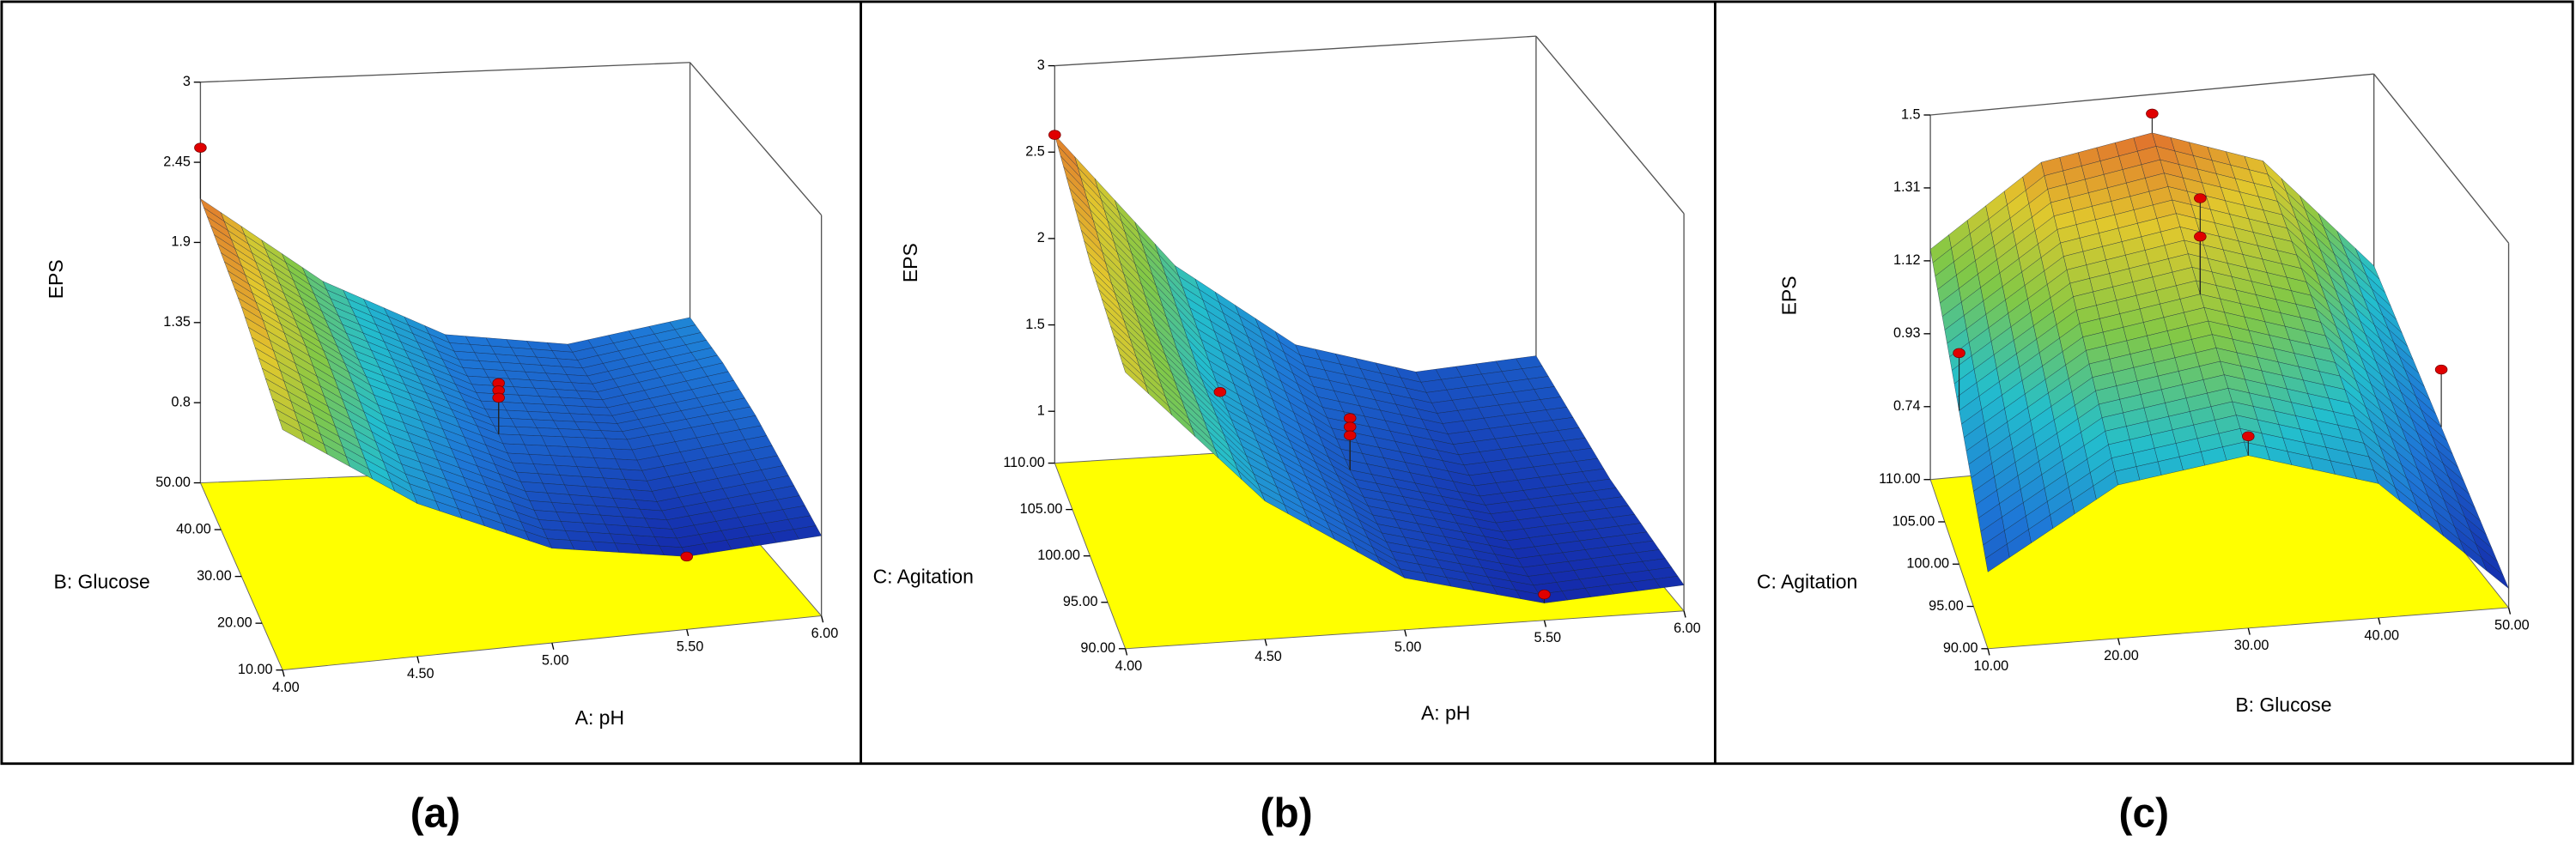 This screenshot has width=2576, height=854. Describe the element at coordinates (1035, 152) in the screenshot. I see `z-tick-label: 2.5` at that location.